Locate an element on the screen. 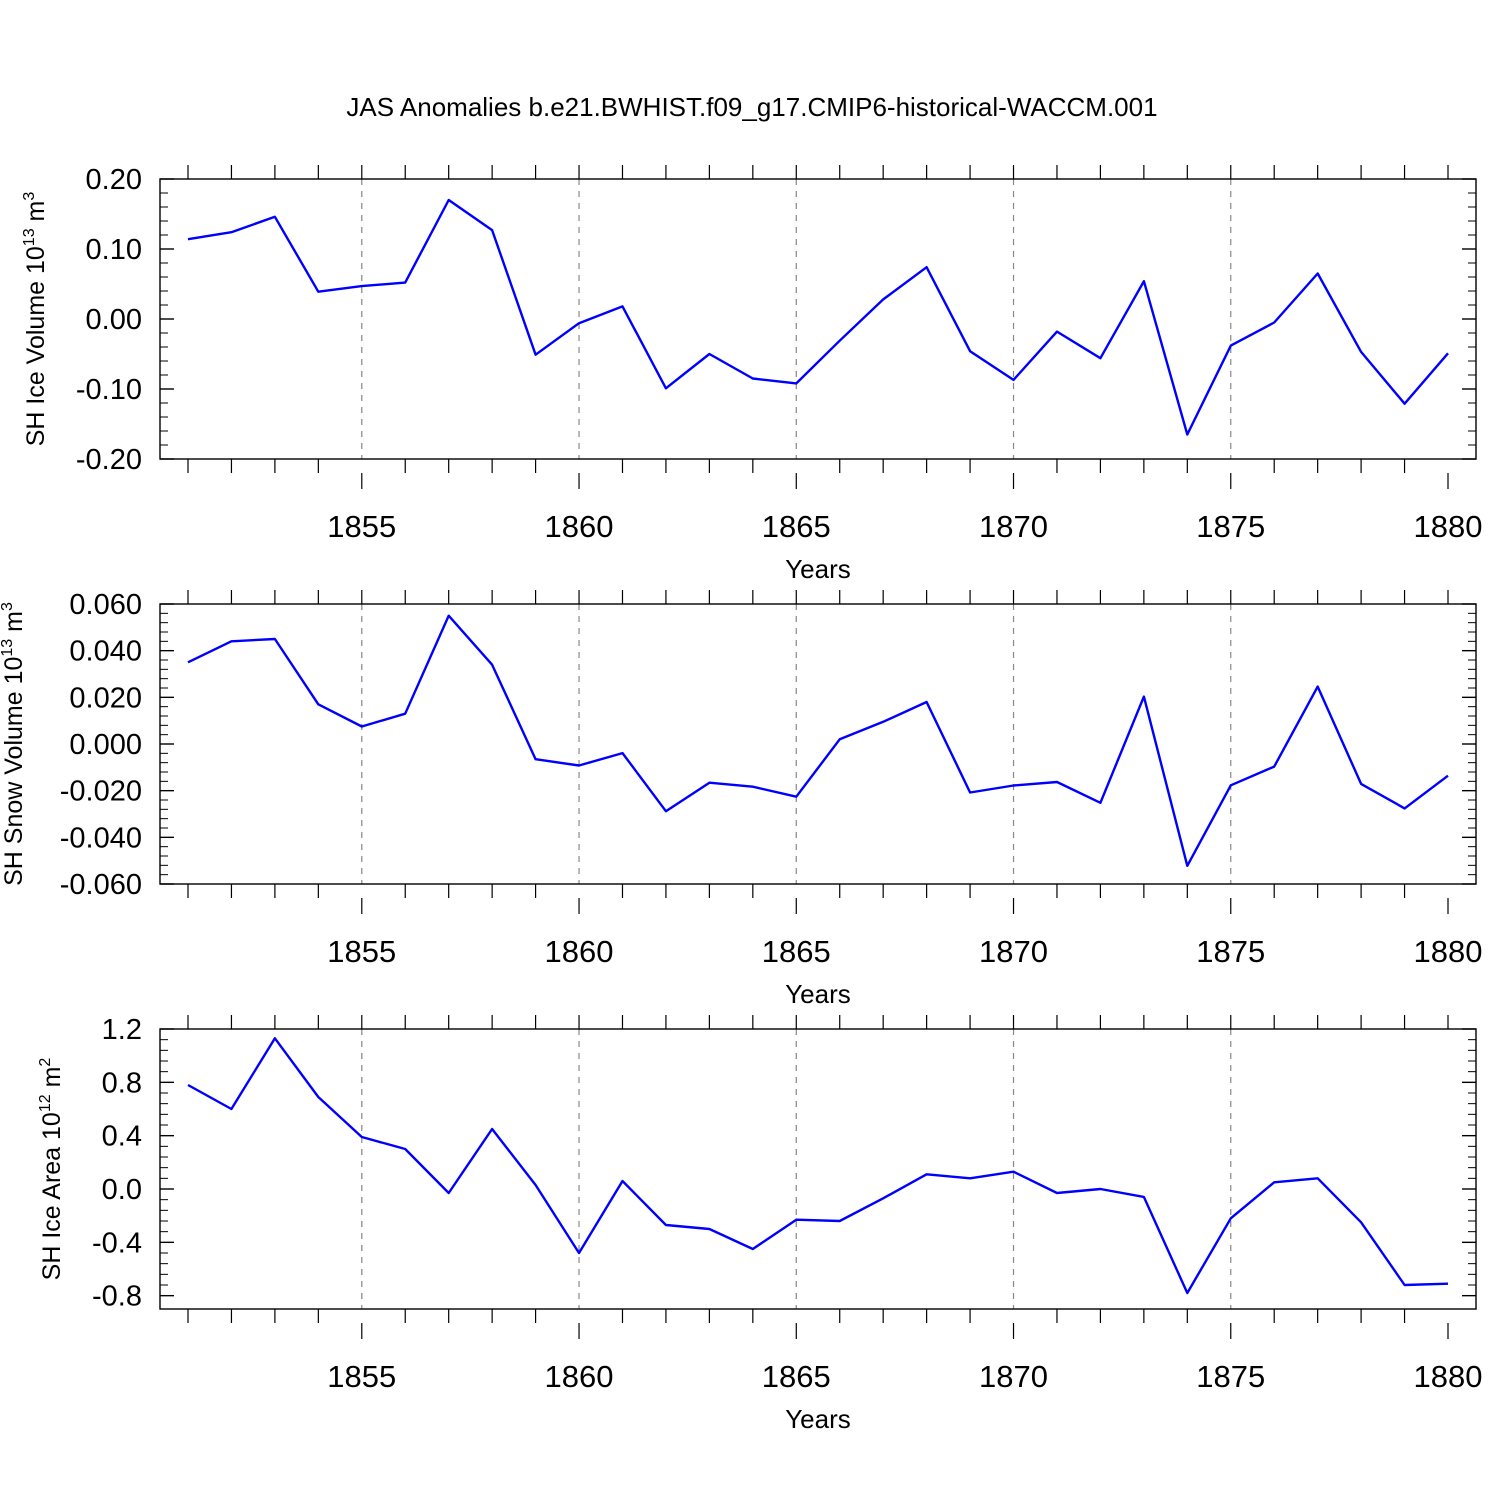 The image size is (1500, 1500). y-tick-label: -0.040 is located at coordinates (101, 838).